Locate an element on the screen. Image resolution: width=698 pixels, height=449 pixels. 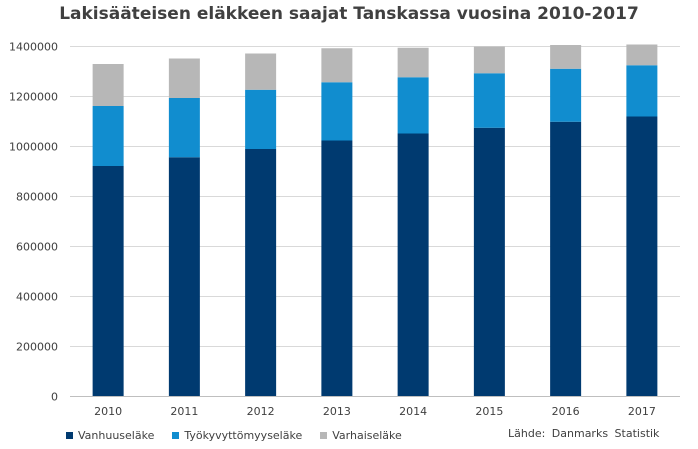
bar-segment-vanhuuseläke-2016 is located at coordinates (566, 258).